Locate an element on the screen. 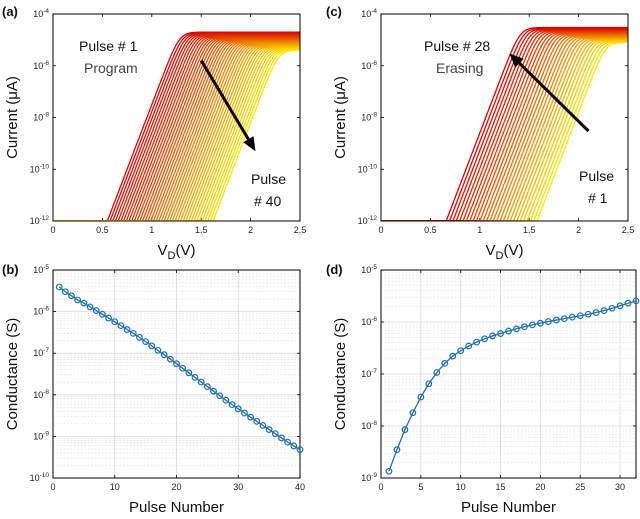 The image size is (640, 519). x-tick-label: 5 is located at coordinates (420, 487).